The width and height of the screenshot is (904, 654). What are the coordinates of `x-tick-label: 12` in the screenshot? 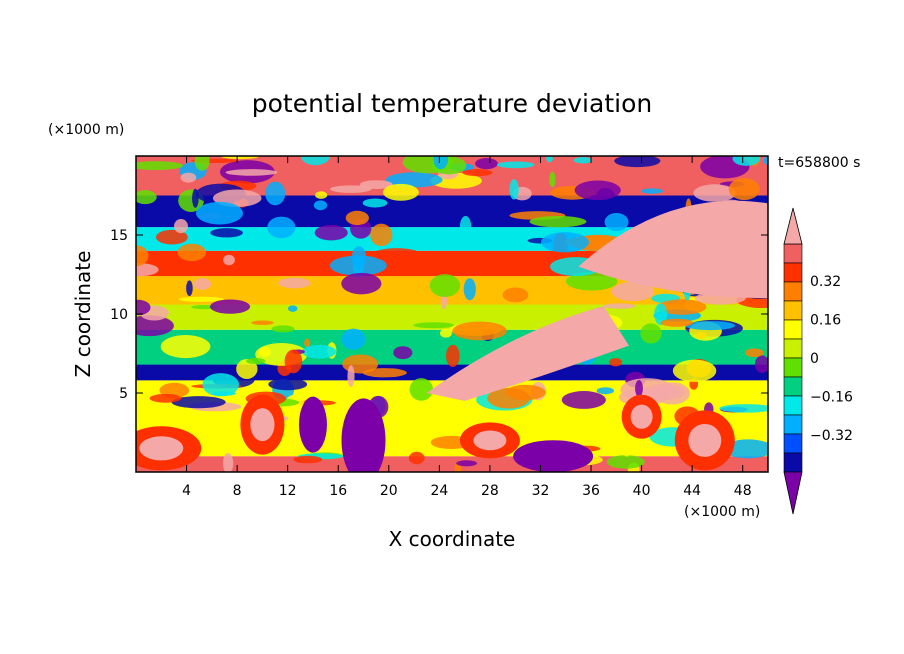 It's located at (288, 491).